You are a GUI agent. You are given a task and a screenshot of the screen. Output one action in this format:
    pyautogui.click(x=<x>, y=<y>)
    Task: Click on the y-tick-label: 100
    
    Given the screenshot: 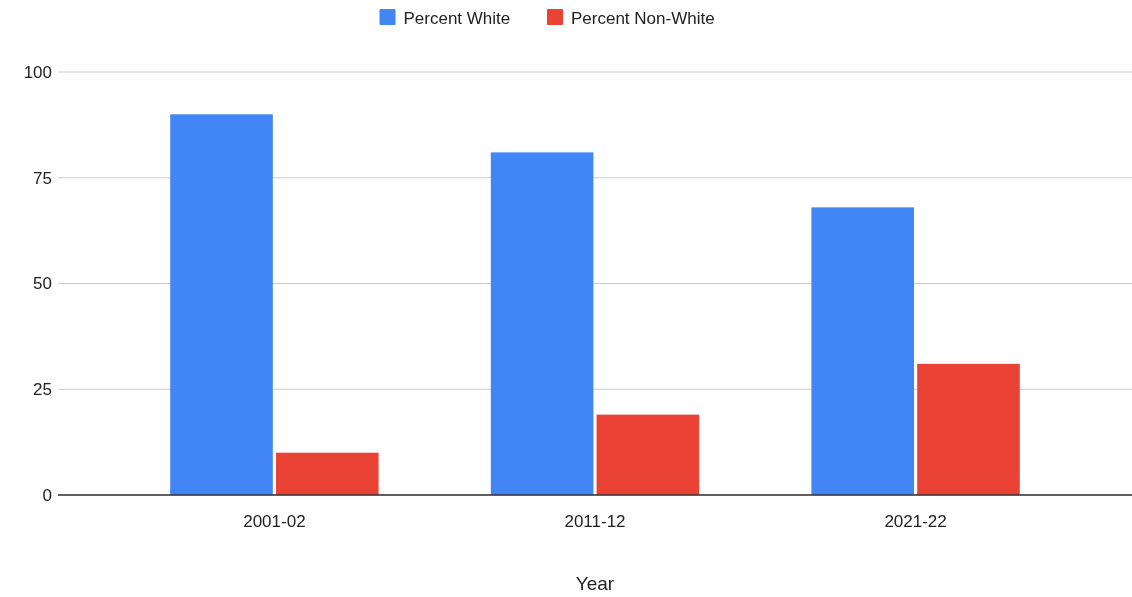 What is the action you would take?
    pyautogui.click(x=37, y=72)
    